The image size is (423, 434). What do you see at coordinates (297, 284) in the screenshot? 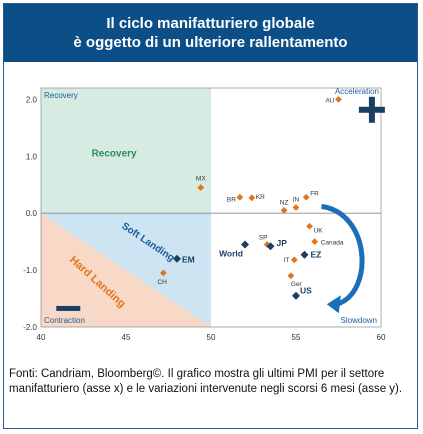
I see `country-label: Ger` at bounding box center [297, 284].